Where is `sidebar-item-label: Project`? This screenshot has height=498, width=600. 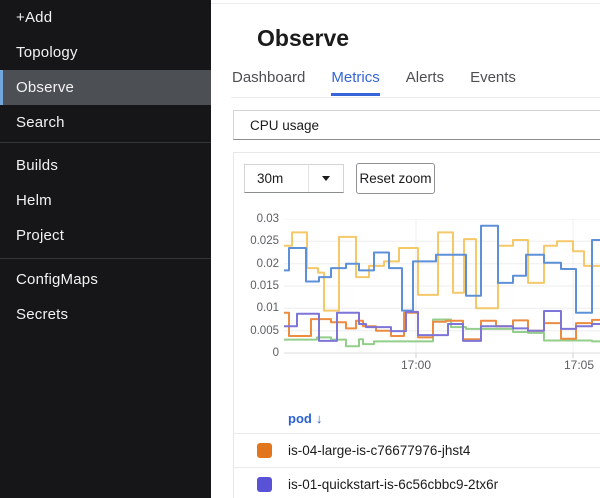
sidebar-item-label: Project is located at coordinates (40, 235).